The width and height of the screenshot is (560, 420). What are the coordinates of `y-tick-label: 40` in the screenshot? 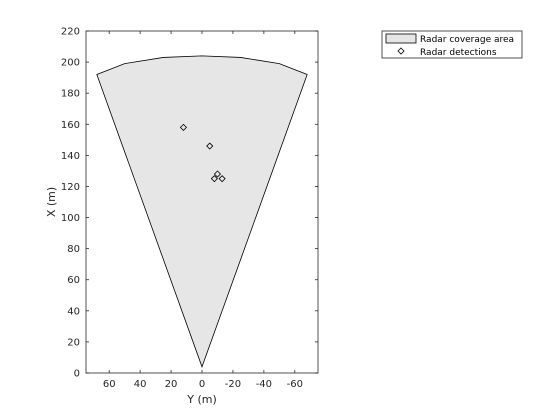 It's located at (73, 311).